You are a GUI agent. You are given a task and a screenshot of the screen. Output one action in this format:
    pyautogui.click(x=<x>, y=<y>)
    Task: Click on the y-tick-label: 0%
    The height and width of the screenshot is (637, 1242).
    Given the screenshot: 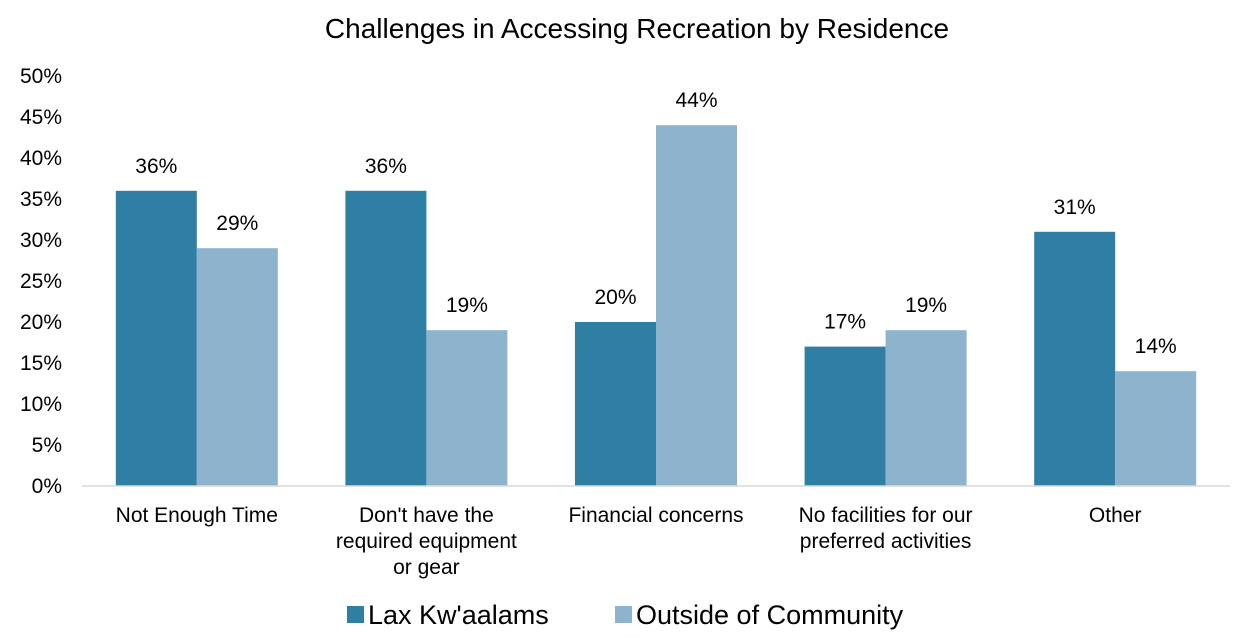 What is the action you would take?
    pyautogui.click(x=47, y=486)
    